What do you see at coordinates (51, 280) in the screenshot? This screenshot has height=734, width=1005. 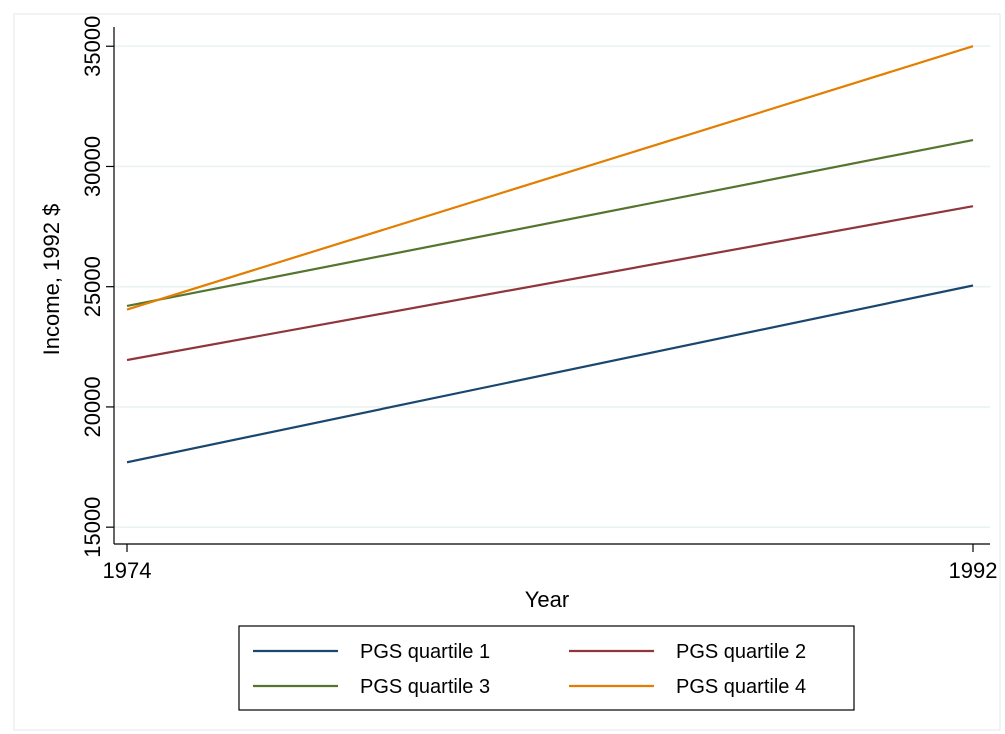 I see `y-axis-title: Income, 1992 $` at bounding box center [51, 280].